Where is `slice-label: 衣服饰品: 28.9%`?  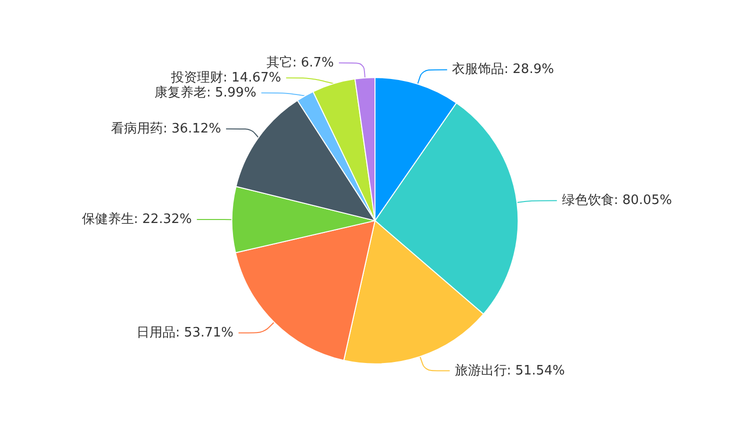 slice-label: 衣服饰品: 28.9% is located at coordinates (503, 70).